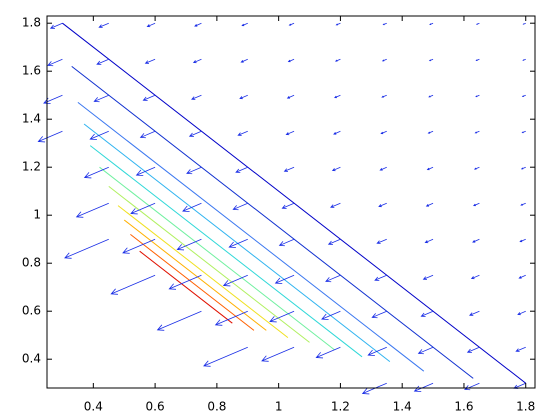 Image resolution: width=560 pixels, height=420 pixels. What do you see at coordinates (31, 119) in the screenshot?
I see `y-tick-label: 1.4` at bounding box center [31, 119].